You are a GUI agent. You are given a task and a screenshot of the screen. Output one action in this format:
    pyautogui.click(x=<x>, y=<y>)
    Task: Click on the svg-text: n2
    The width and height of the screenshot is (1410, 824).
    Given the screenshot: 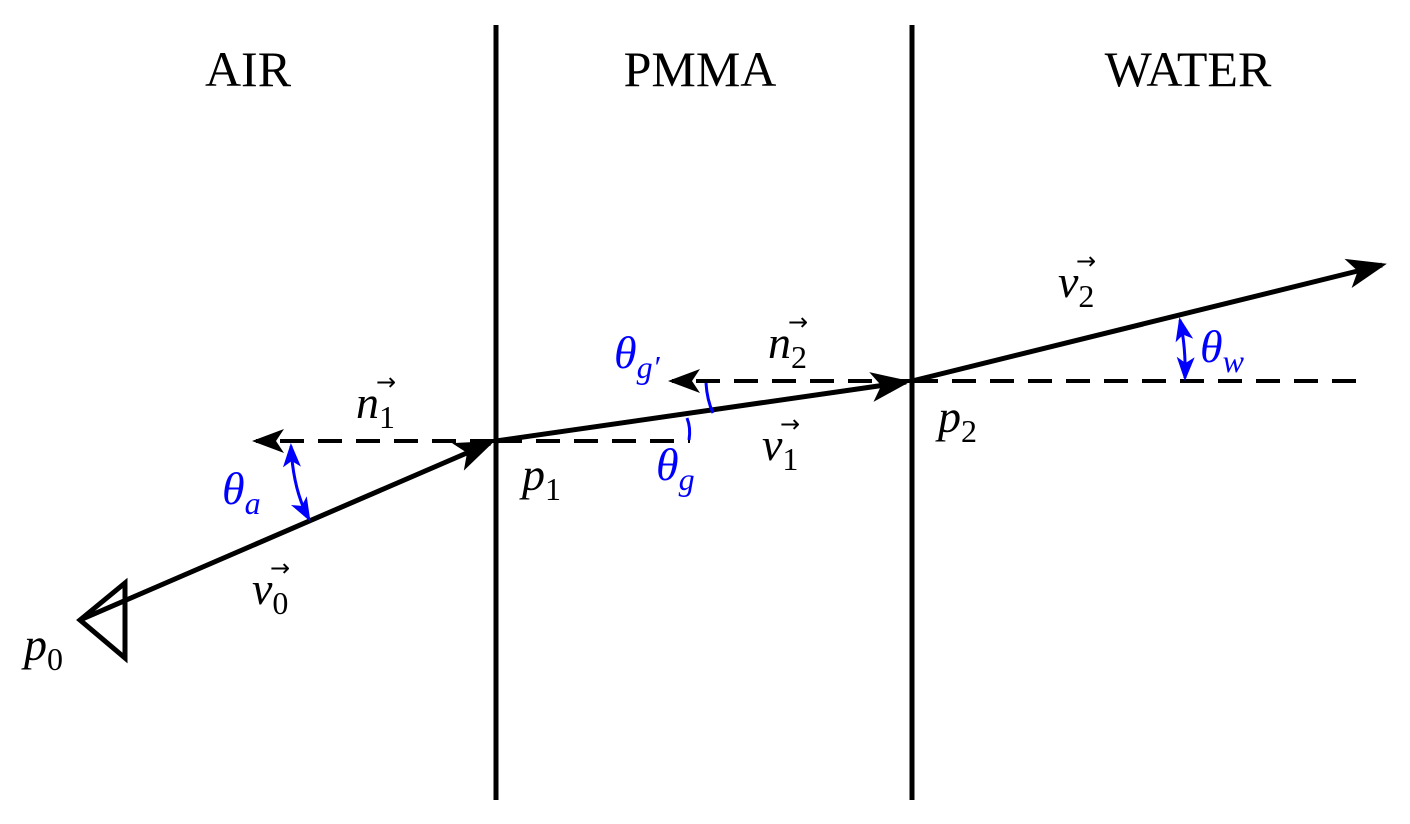 What is the action you would take?
    pyautogui.click(x=787, y=346)
    